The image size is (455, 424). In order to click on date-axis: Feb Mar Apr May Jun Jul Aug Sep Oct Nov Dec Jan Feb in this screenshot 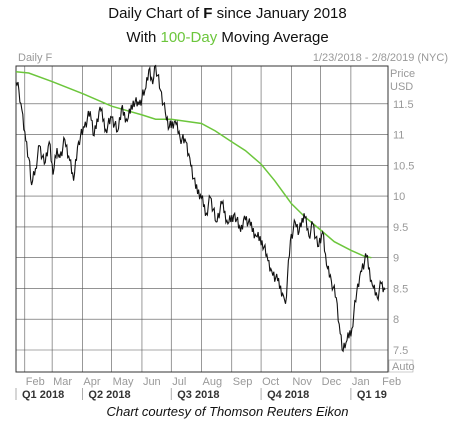, I will do `click(213, 382)`.